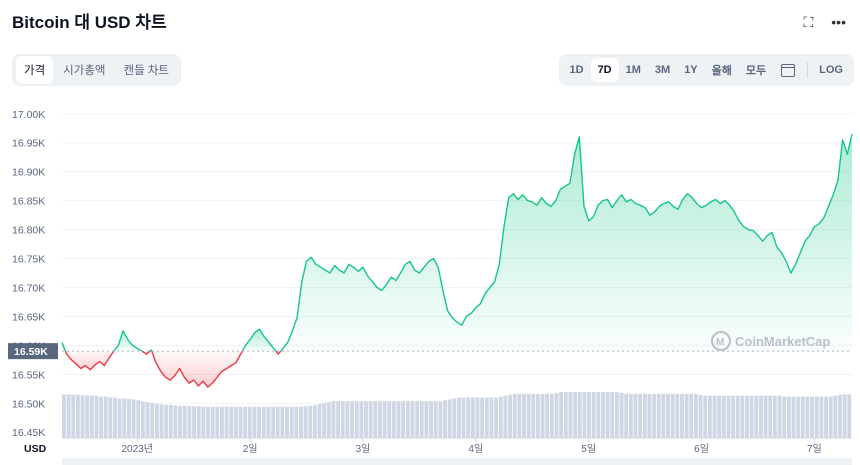 Image resolution: width=860 pixels, height=465 pixels. Describe the element at coordinates (475, 449) in the screenshot. I see `x-tick-label: 4일` at that location.